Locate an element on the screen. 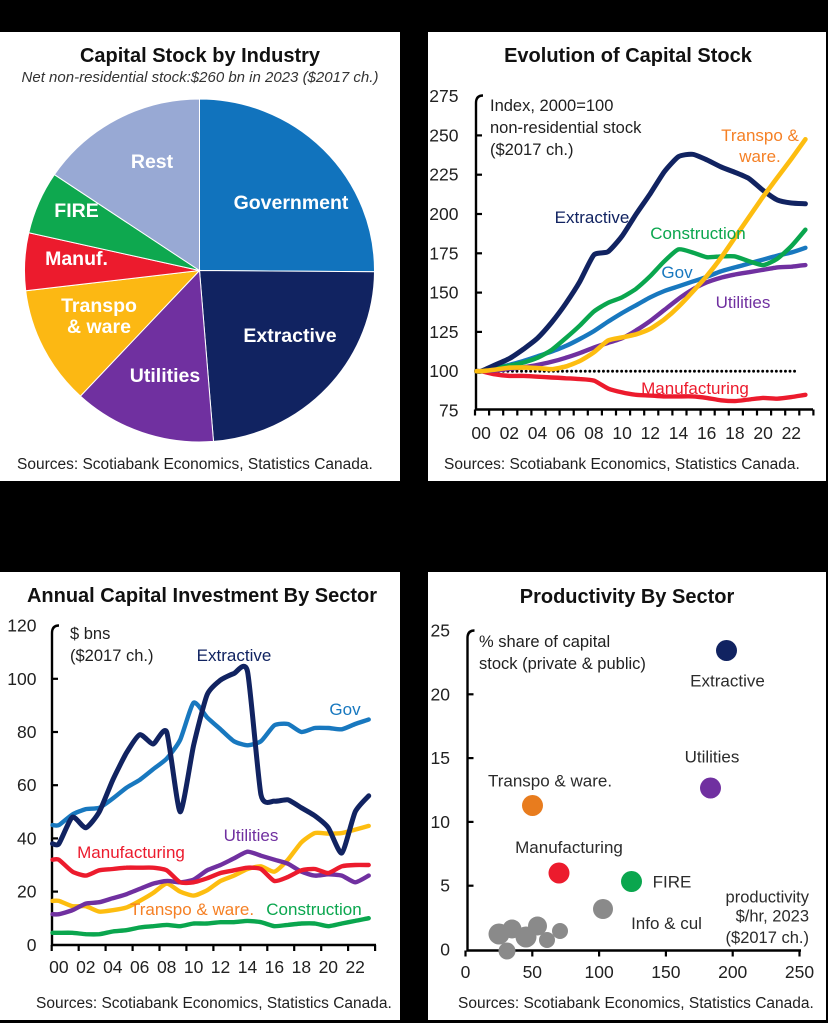 This screenshot has width=828, height=1023. svg-text: 125 is located at coordinates (443, 332).